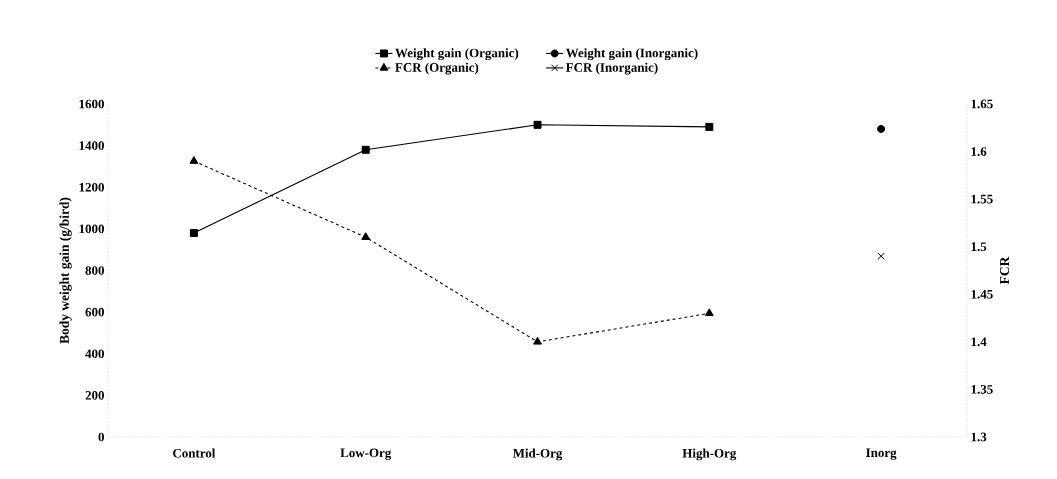 The height and width of the screenshot is (479, 1057). I want to click on y2-tick-label: 1.65, so click(982, 104).